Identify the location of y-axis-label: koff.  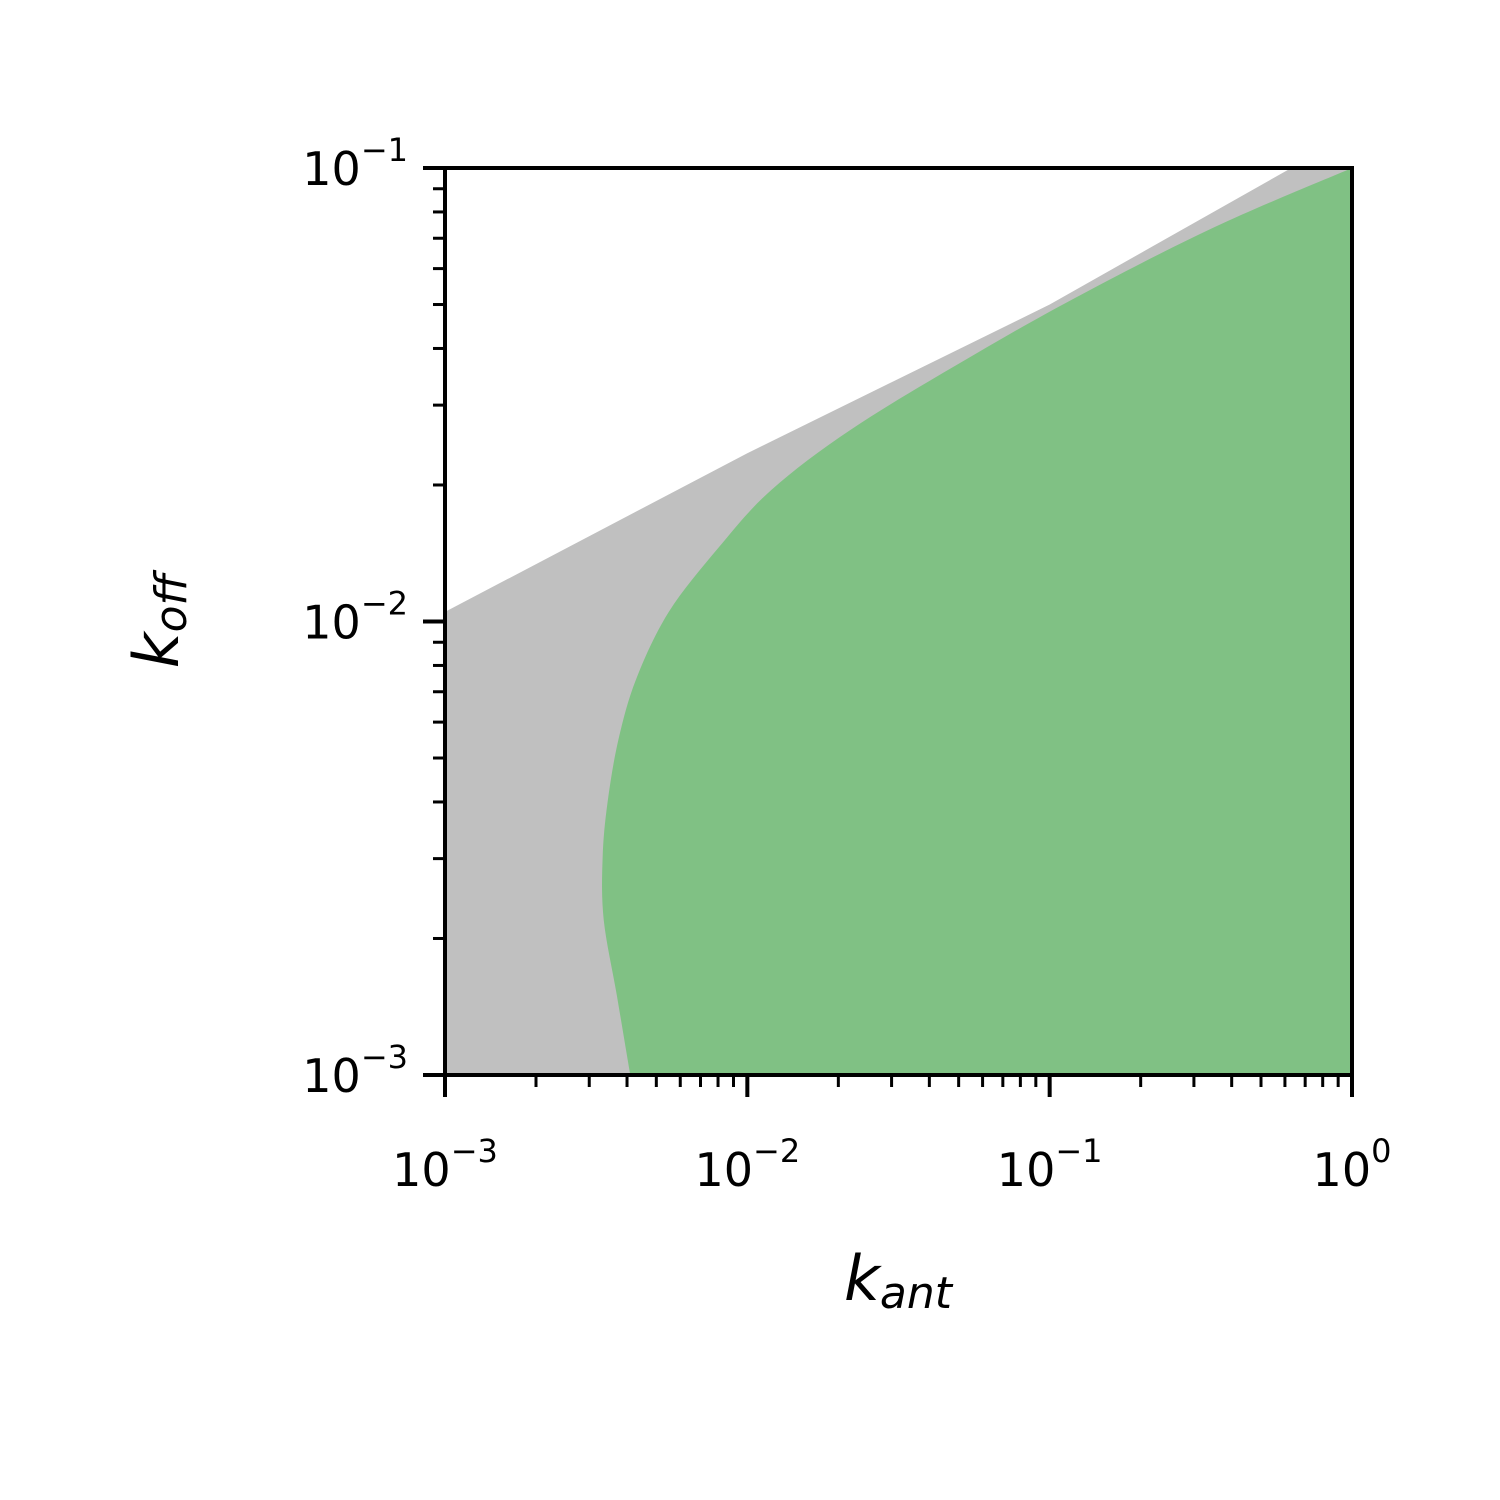
(158, 618).